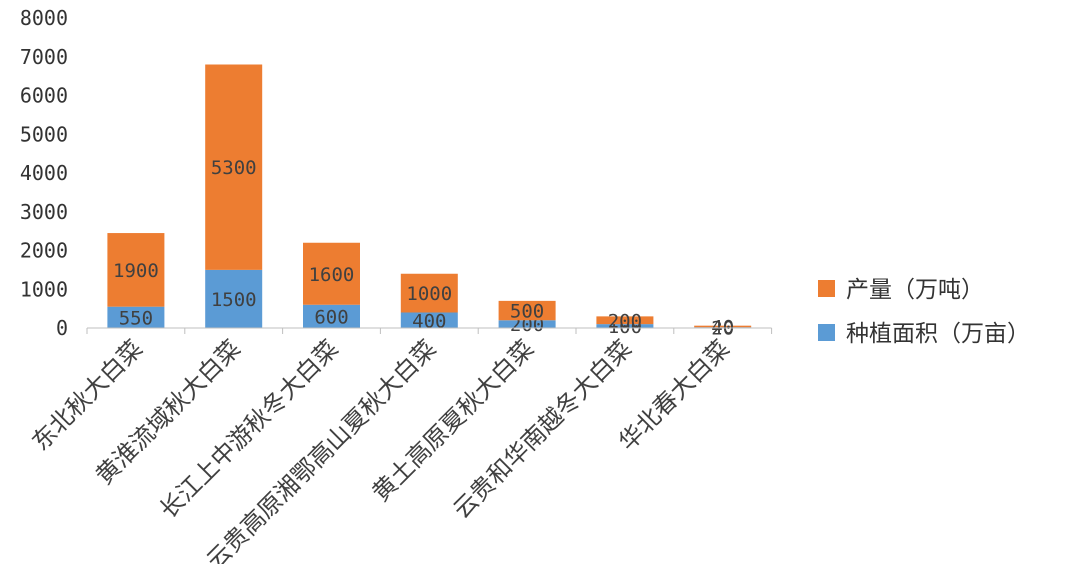 The height and width of the screenshot is (564, 1080). What do you see at coordinates (44, 96) in the screenshot?
I see `y-tick-label: 6000` at bounding box center [44, 96].